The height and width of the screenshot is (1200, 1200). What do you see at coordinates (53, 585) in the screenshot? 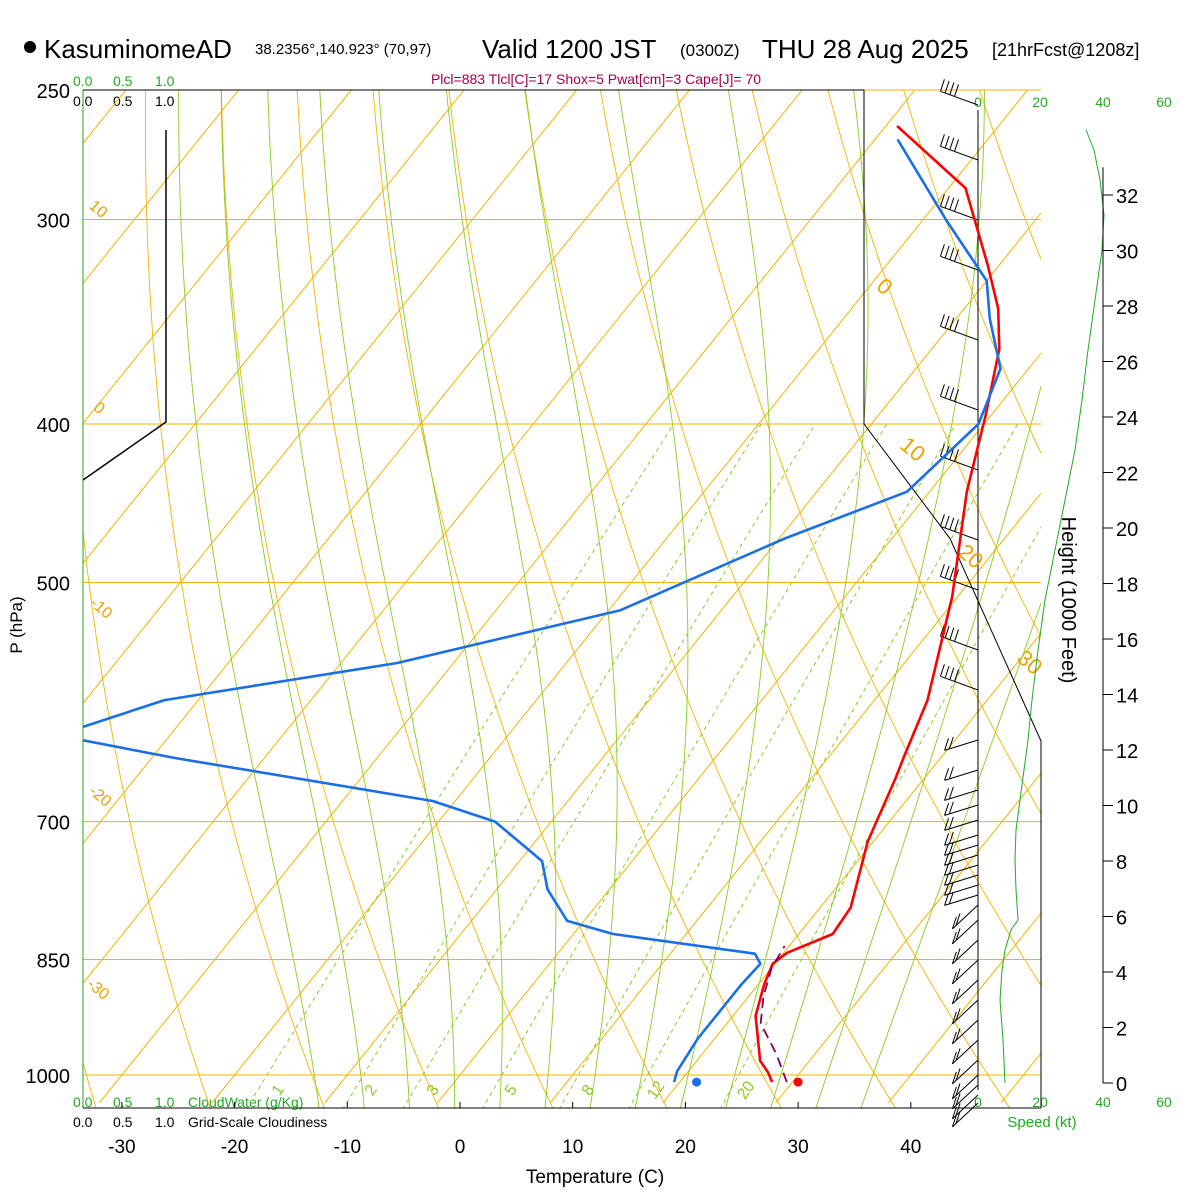
I see `y-tick-label: 500` at bounding box center [53, 585].